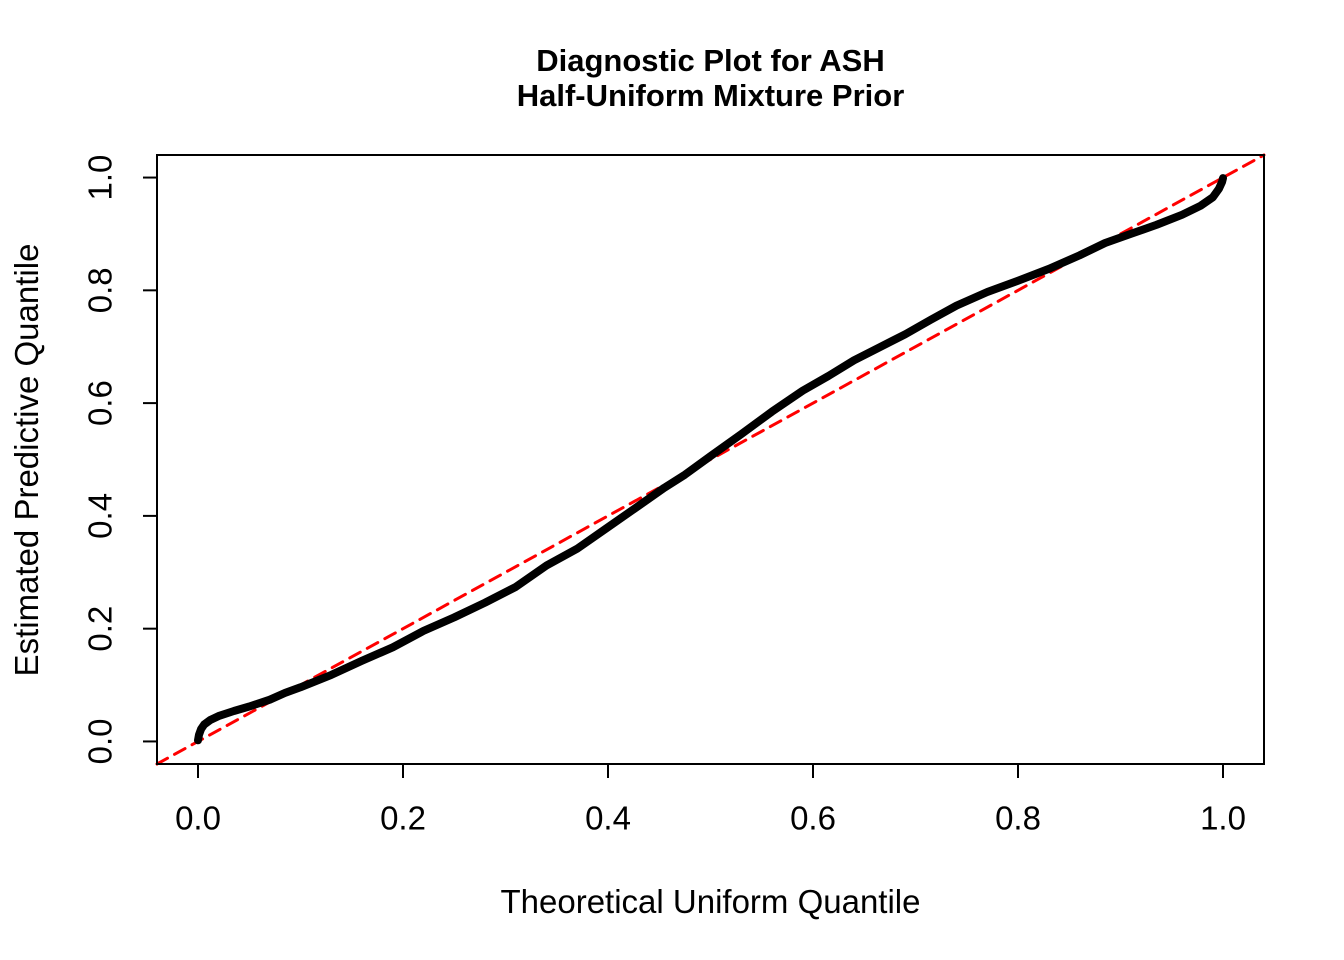  I want to click on y-tick-label: 0.6, so click(100, 403).